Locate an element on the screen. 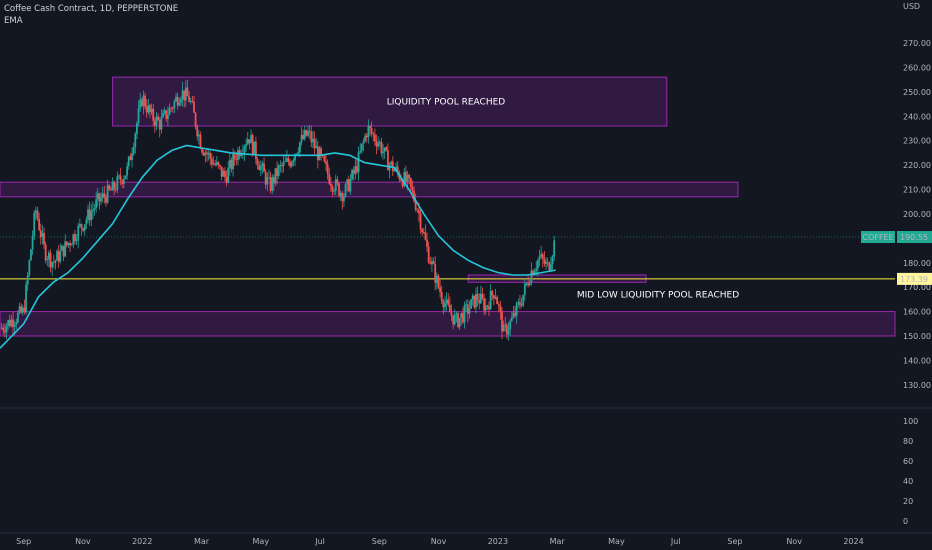 The image size is (932, 550). y-tick-label: 260.00 is located at coordinates (917, 67).